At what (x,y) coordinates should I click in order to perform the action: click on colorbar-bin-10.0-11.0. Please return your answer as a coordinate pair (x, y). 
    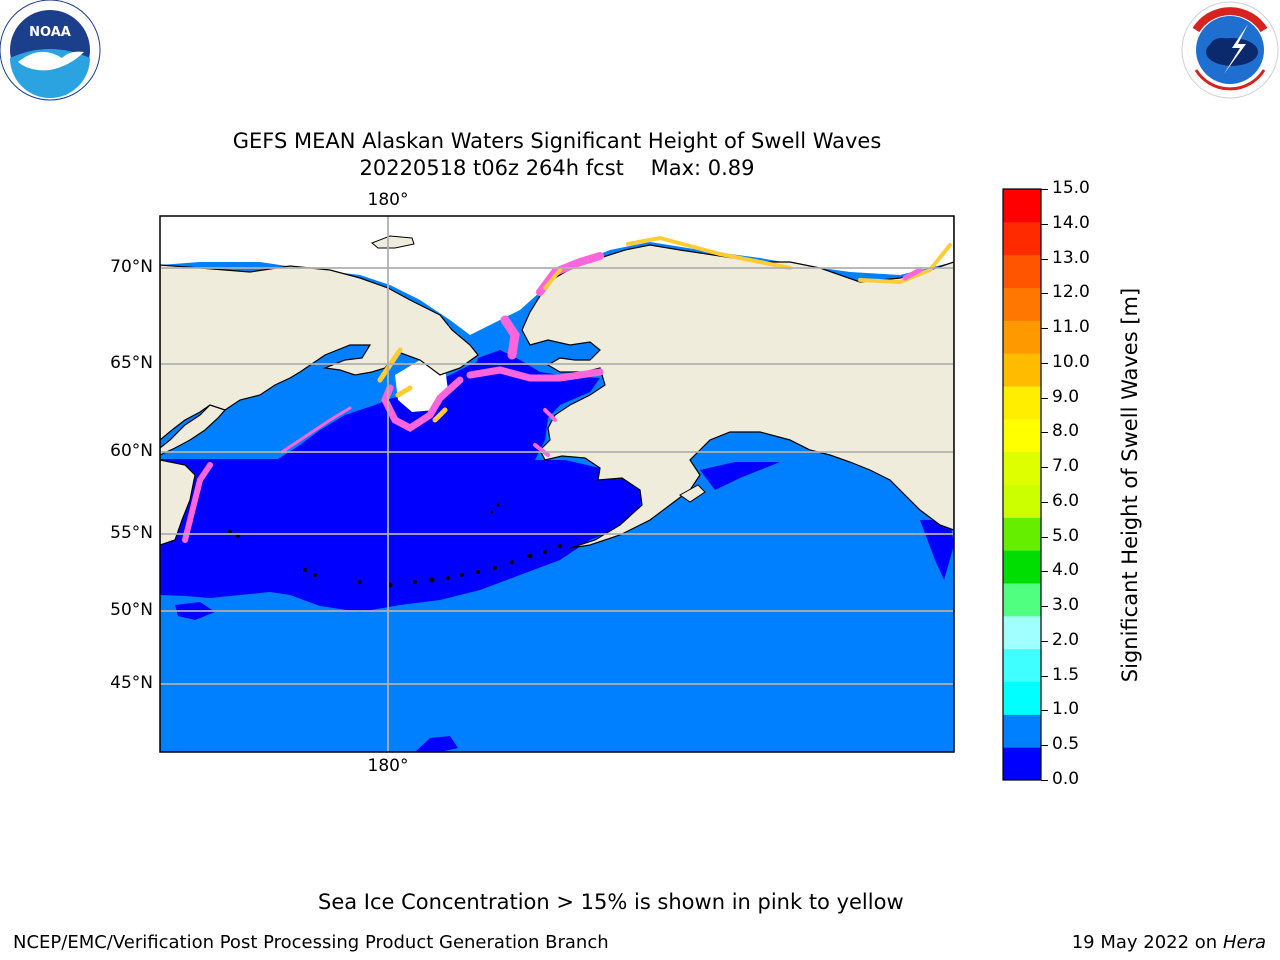
    Looking at the image, I should click on (1022, 370).